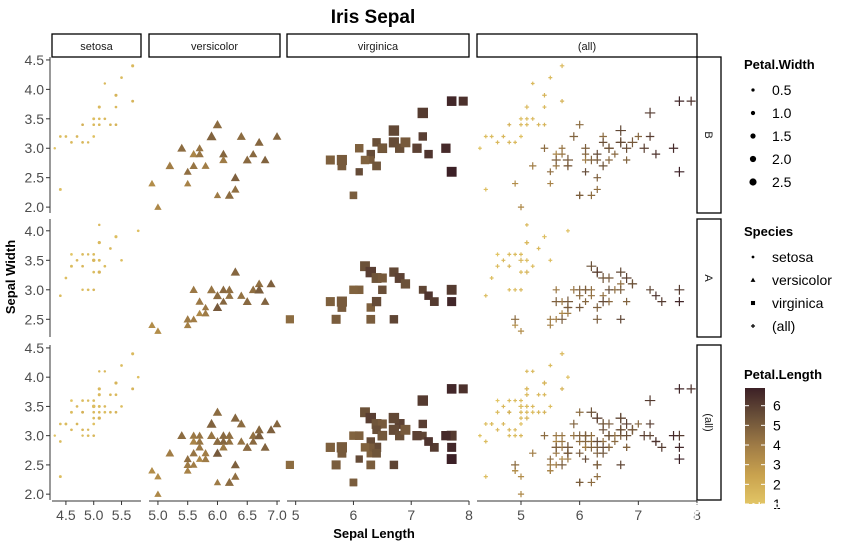 This screenshot has height=544, width=848. I want to click on y-tick-label: 4.5, so click(35, 60).